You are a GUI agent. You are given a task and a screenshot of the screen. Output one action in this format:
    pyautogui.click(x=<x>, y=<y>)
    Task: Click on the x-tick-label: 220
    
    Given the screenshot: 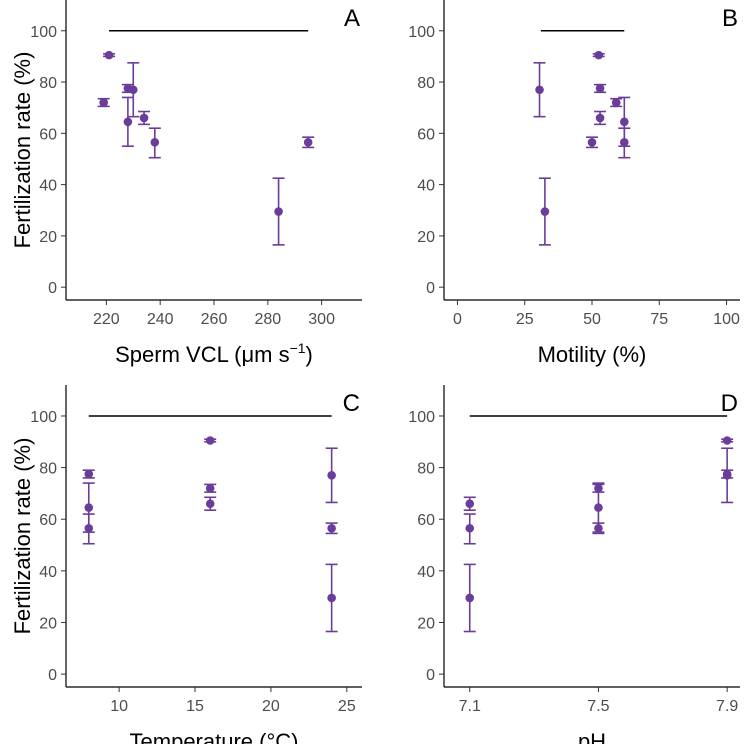 What is the action you would take?
    pyautogui.click(x=106, y=319)
    